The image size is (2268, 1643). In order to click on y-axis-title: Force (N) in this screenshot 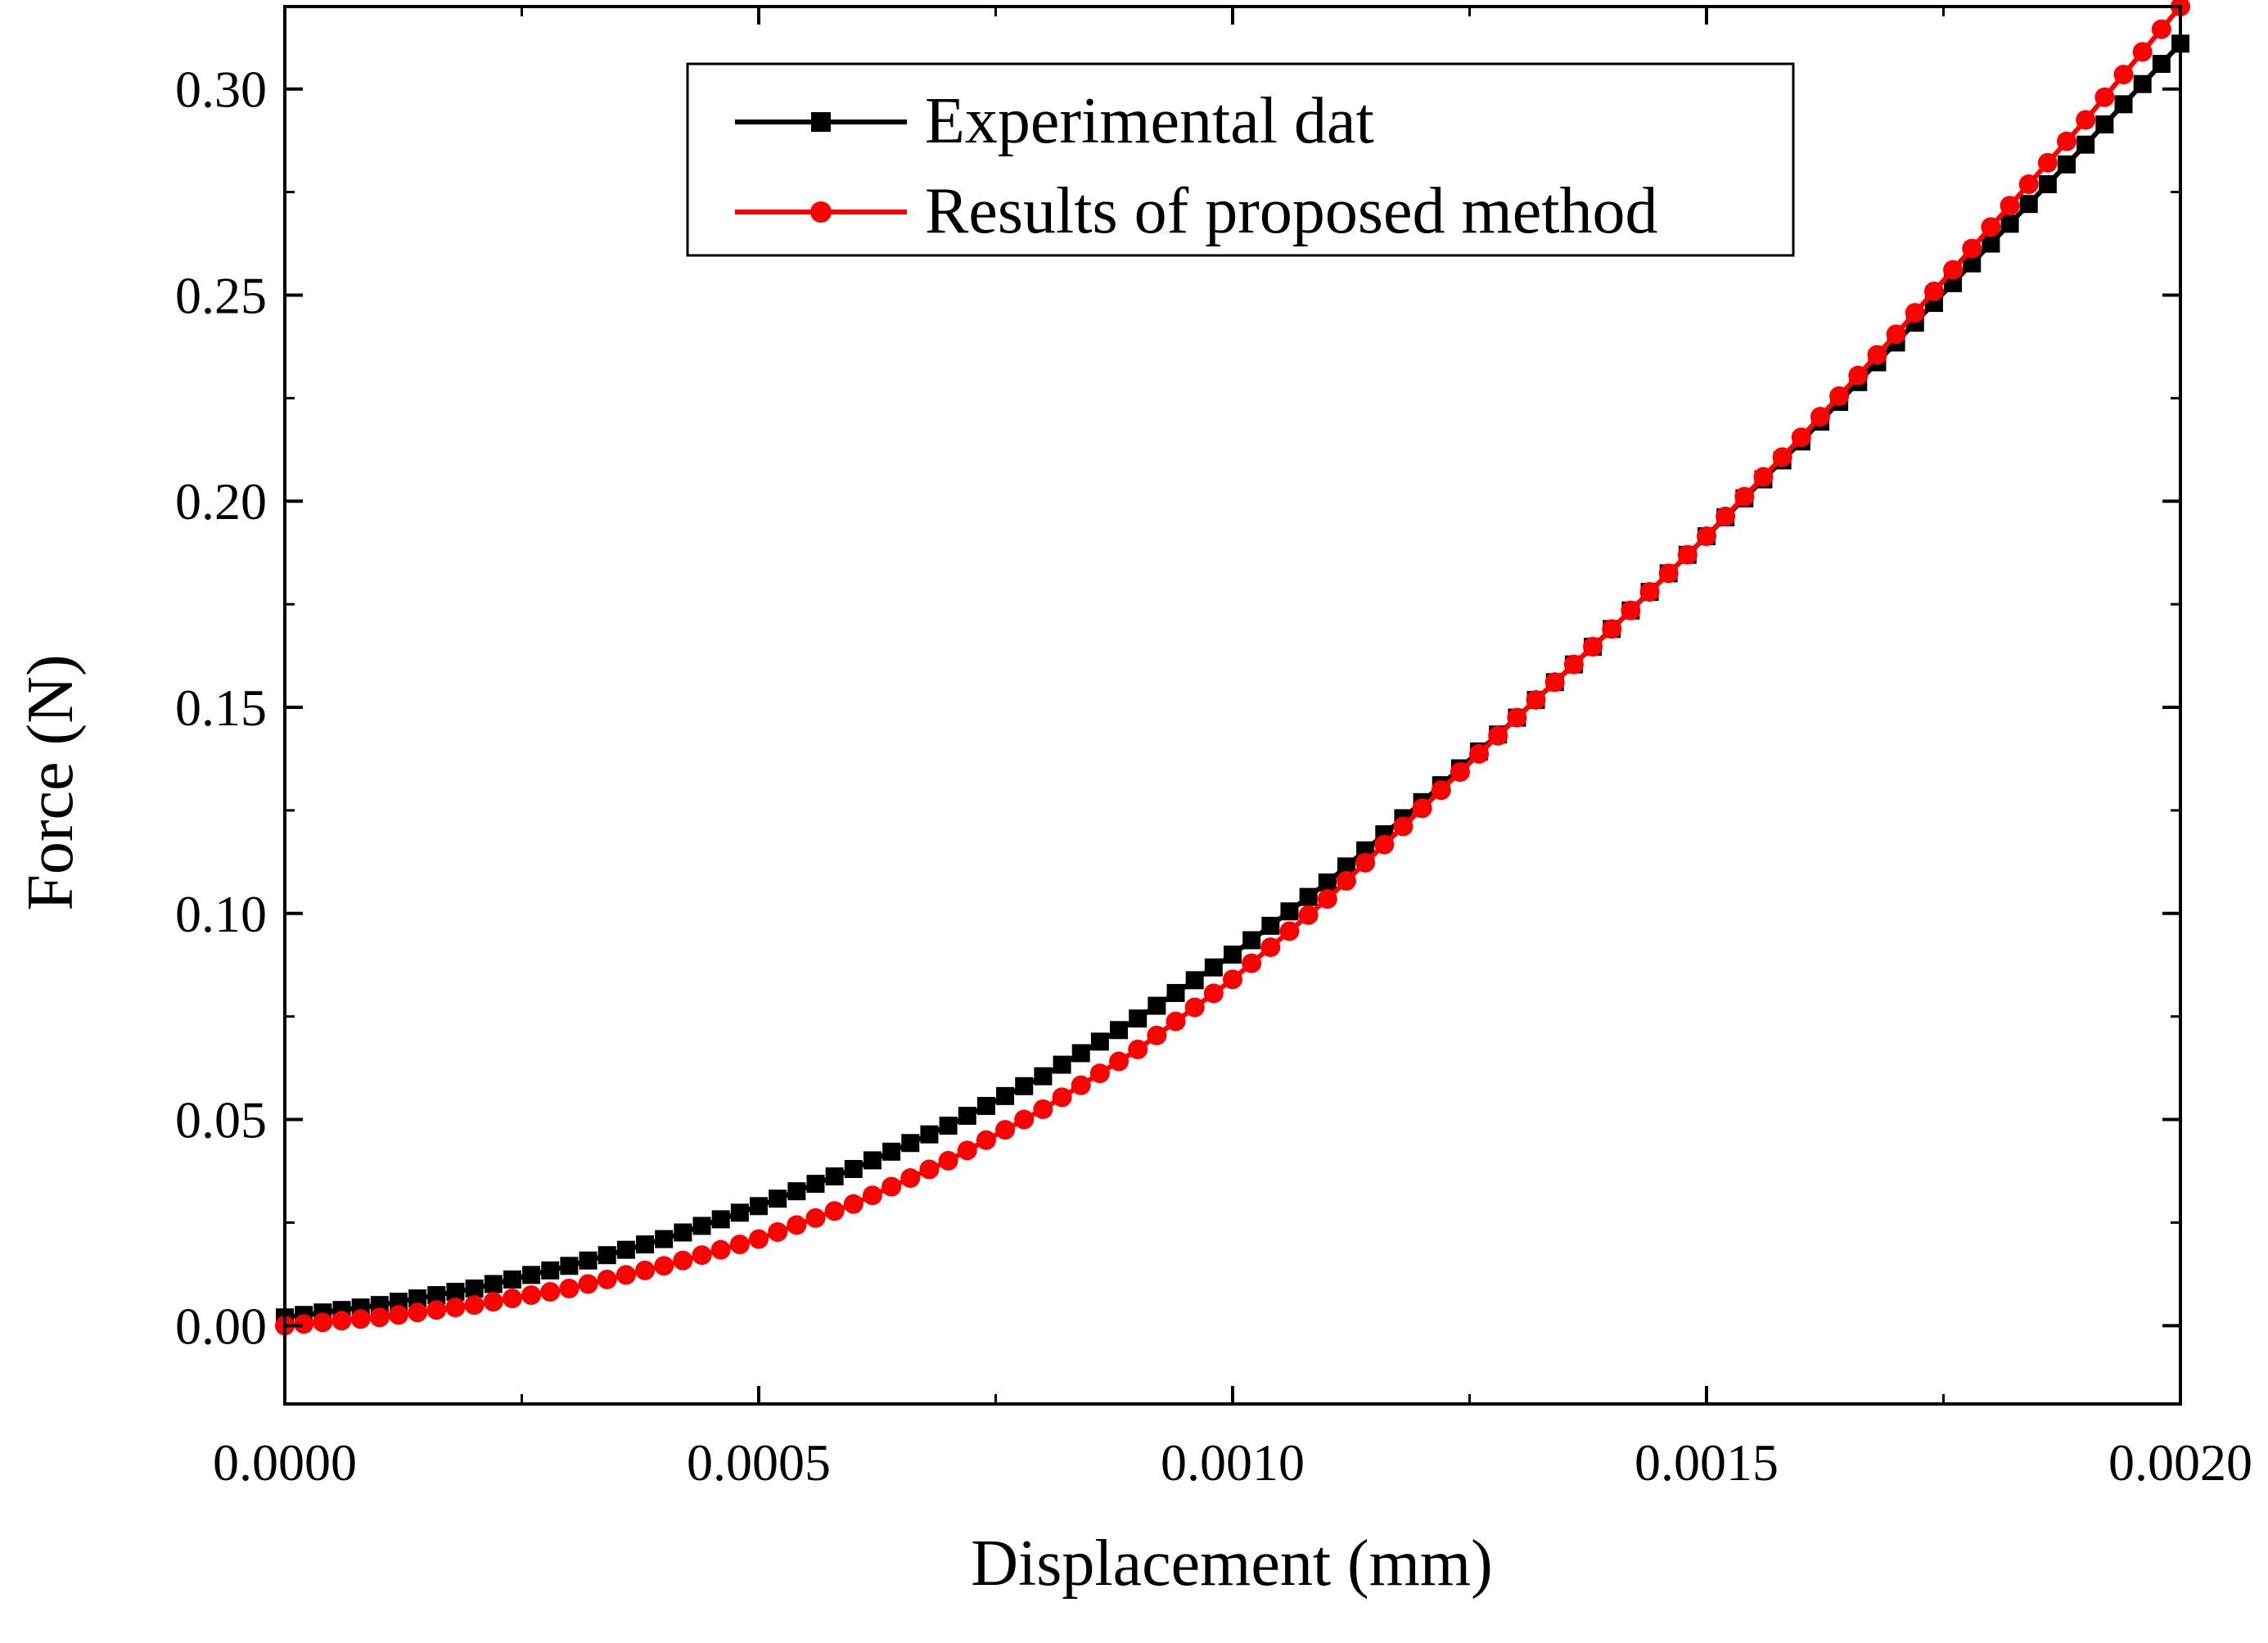, I will do `click(51, 782)`.